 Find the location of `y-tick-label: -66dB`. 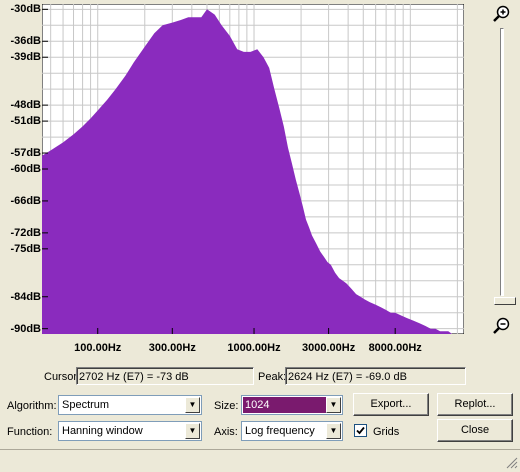

y-tick-label: -66dB is located at coordinates (25, 200).